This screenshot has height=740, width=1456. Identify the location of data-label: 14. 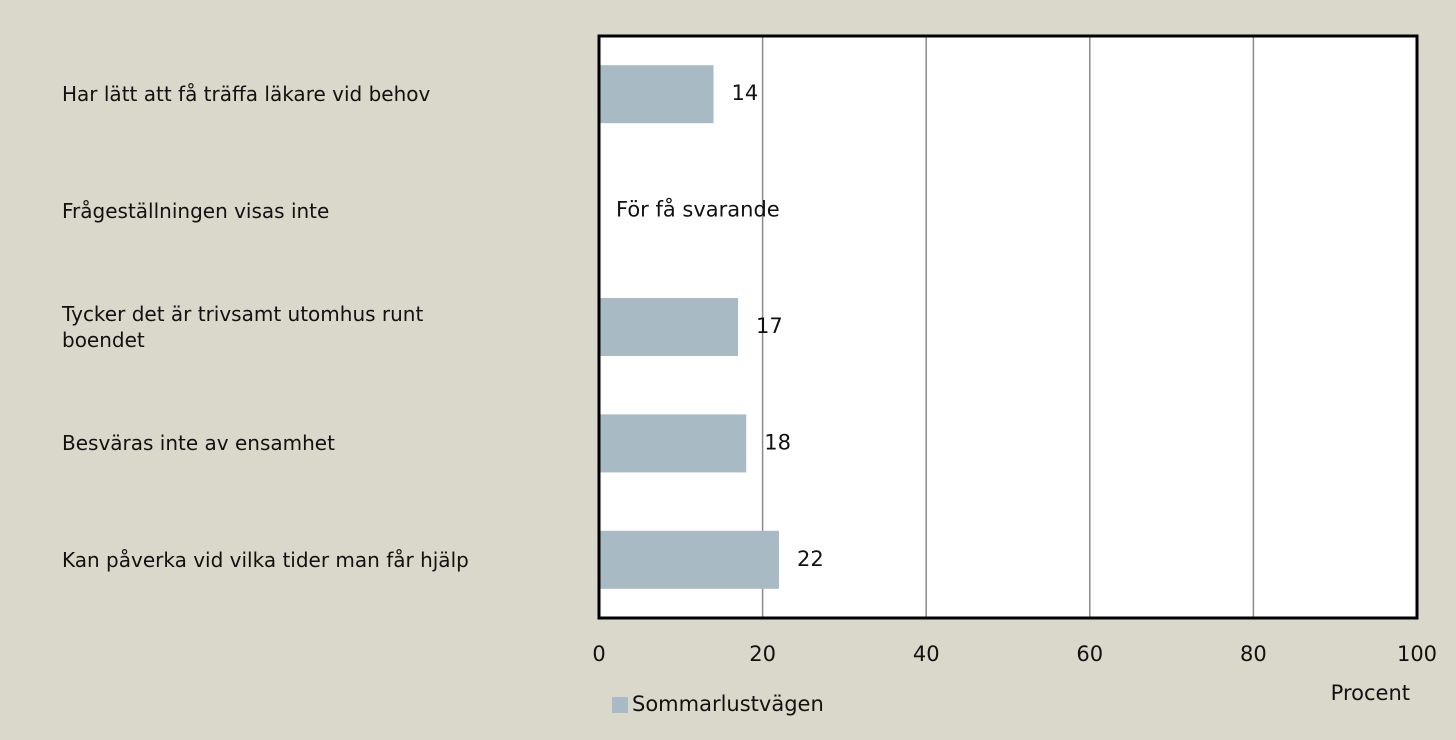
(745, 93).